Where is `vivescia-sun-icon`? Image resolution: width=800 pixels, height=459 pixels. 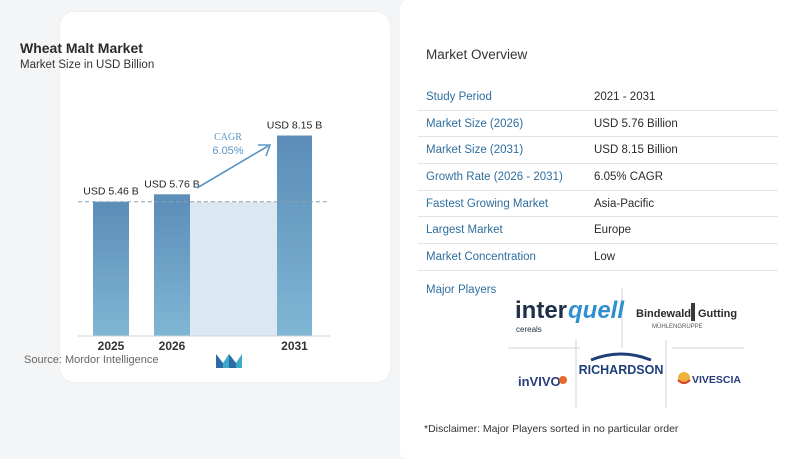 vivescia-sun-icon is located at coordinates (684, 378).